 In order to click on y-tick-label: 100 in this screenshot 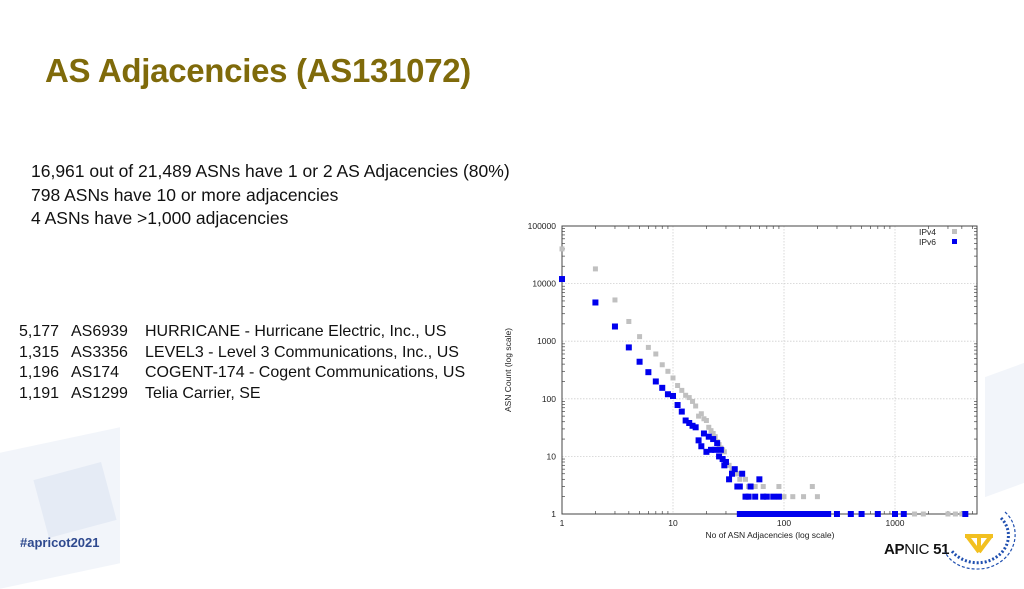, I will do `click(549, 399)`.